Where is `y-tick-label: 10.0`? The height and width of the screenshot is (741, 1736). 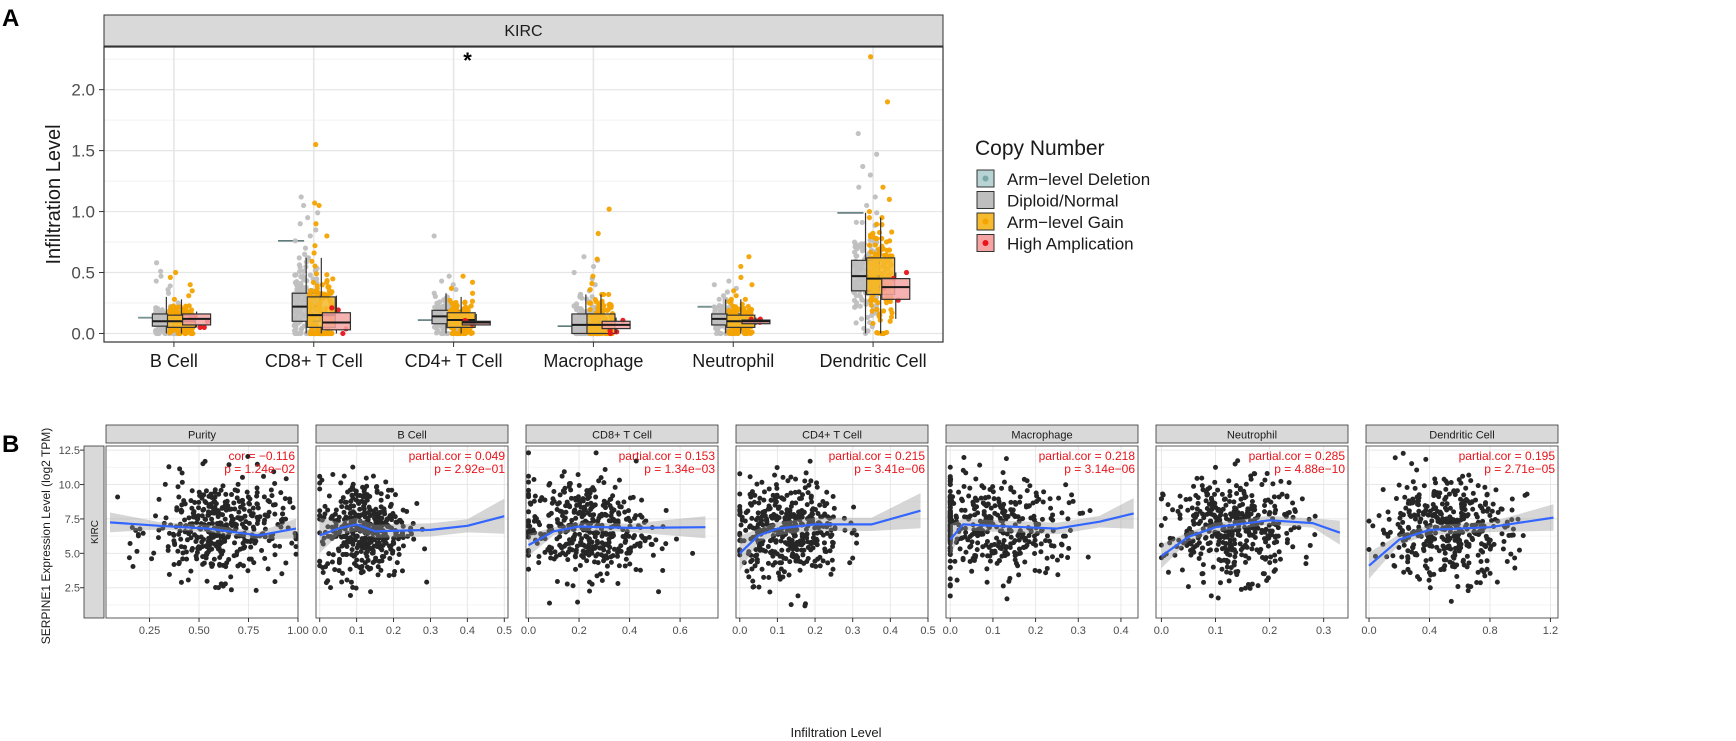 y-tick-label: 10.0 is located at coordinates (69, 486).